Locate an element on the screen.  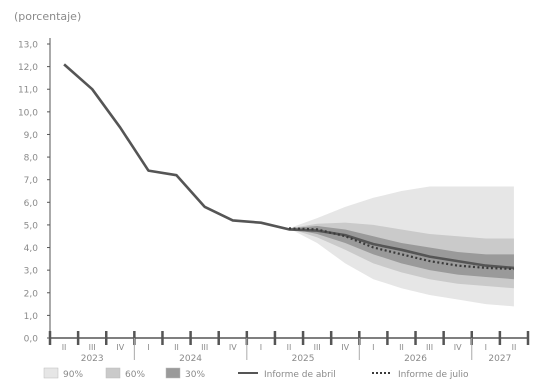
legend-item: 60% is located at coordinates (125, 373).